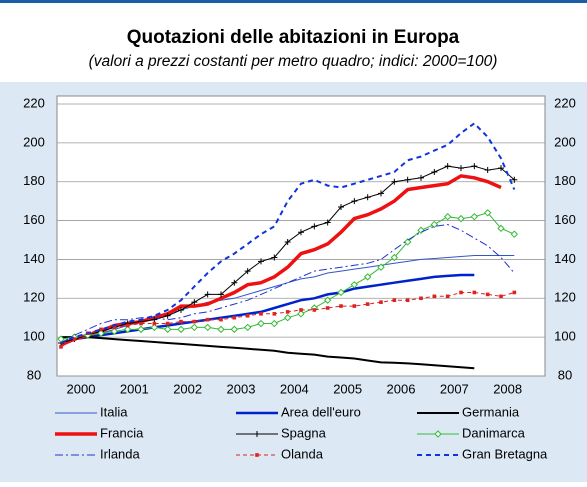  What do you see at coordinates (507, 388) in the screenshot?
I see `x-tick-label: 2008` at bounding box center [507, 388].